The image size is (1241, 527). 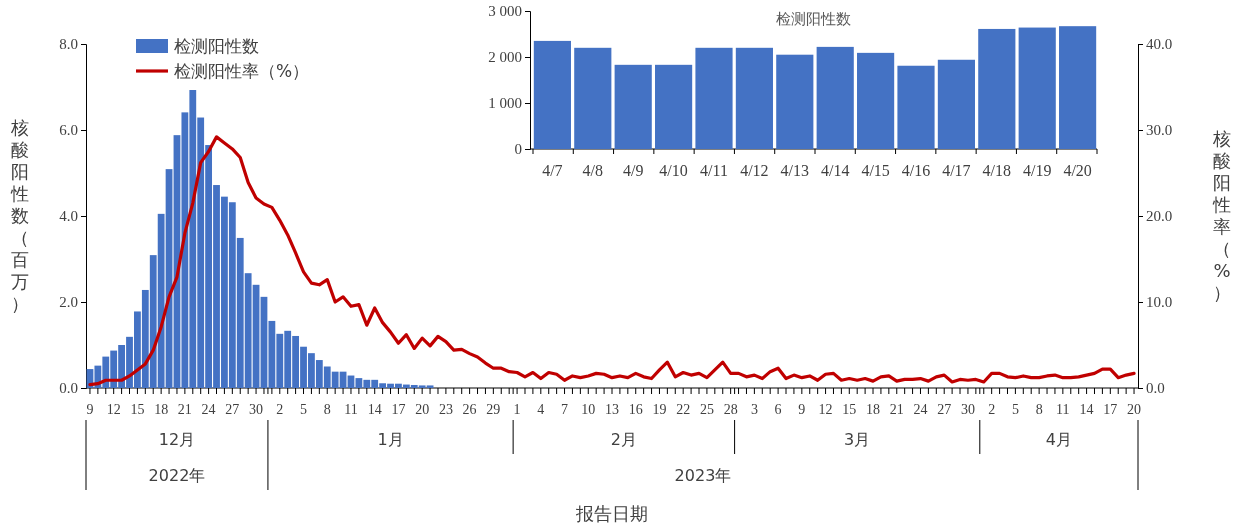 I want to click on x-tick-label: 4/20, so click(x=1077, y=170).